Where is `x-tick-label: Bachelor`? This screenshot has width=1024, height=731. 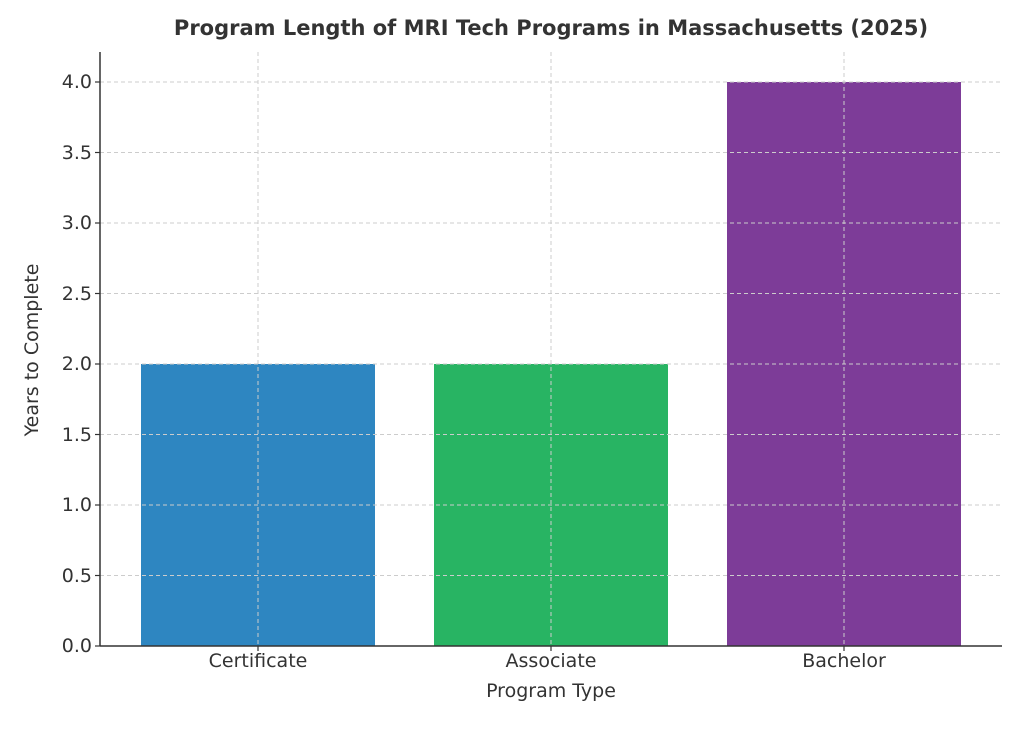 x-tick-label: Bachelor is located at coordinates (844, 661).